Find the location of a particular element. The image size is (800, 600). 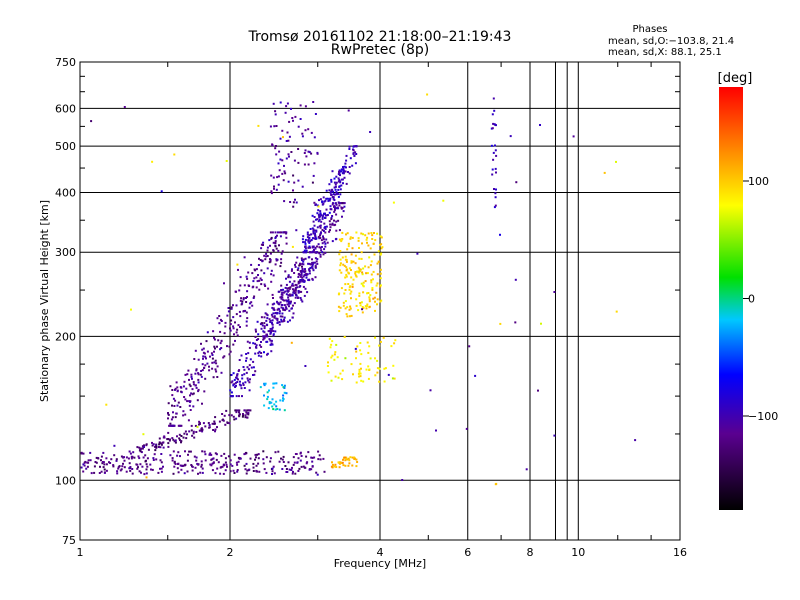

y-tick-label: 75 is located at coordinates (69, 540).